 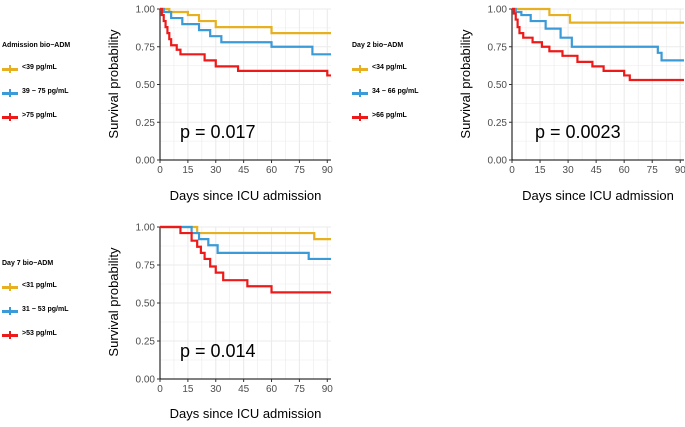 What do you see at coordinates (245, 303) in the screenshot?
I see `gridlines` at bounding box center [245, 303].